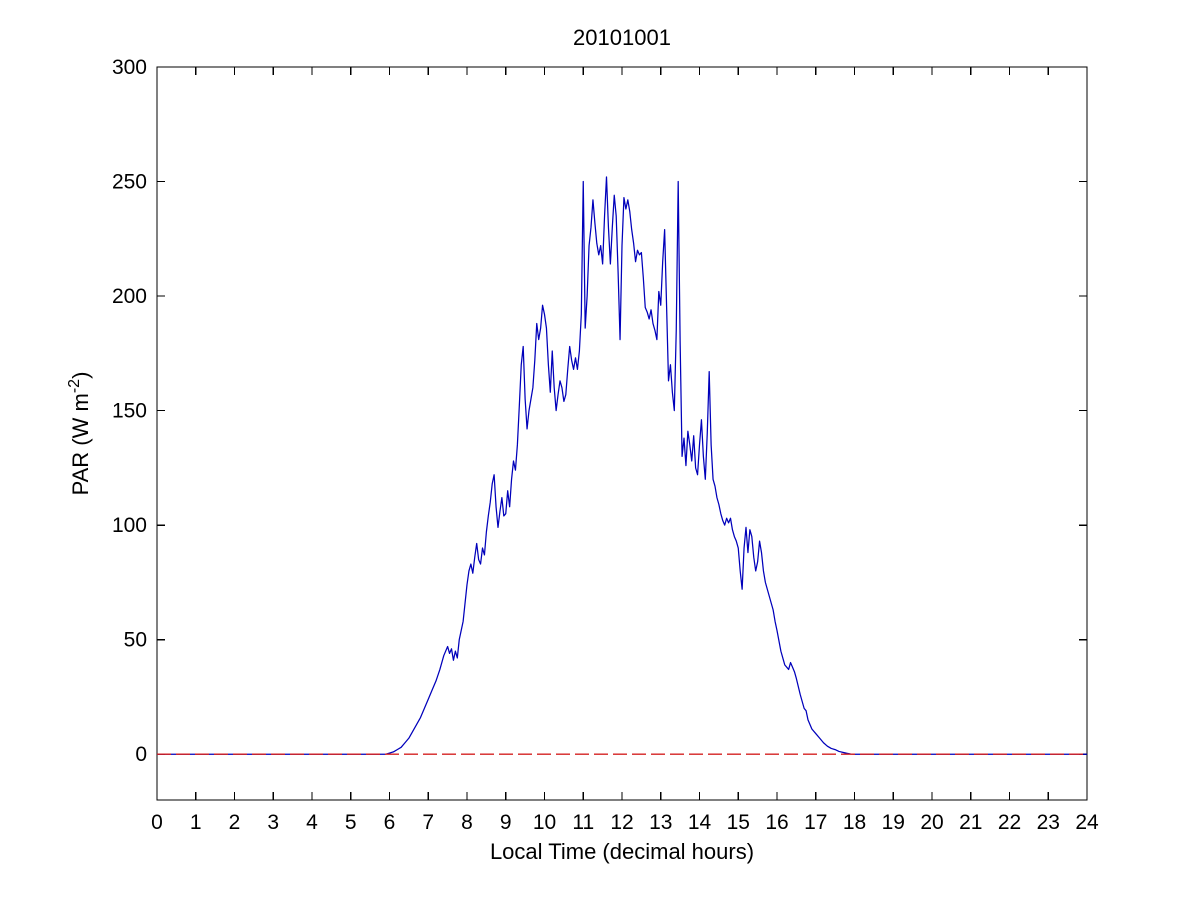 Image resolution: width=1201 pixels, height=900 pixels. Describe the element at coordinates (129, 67) in the screenshot. I see `y-tick-label: 300` at that location.